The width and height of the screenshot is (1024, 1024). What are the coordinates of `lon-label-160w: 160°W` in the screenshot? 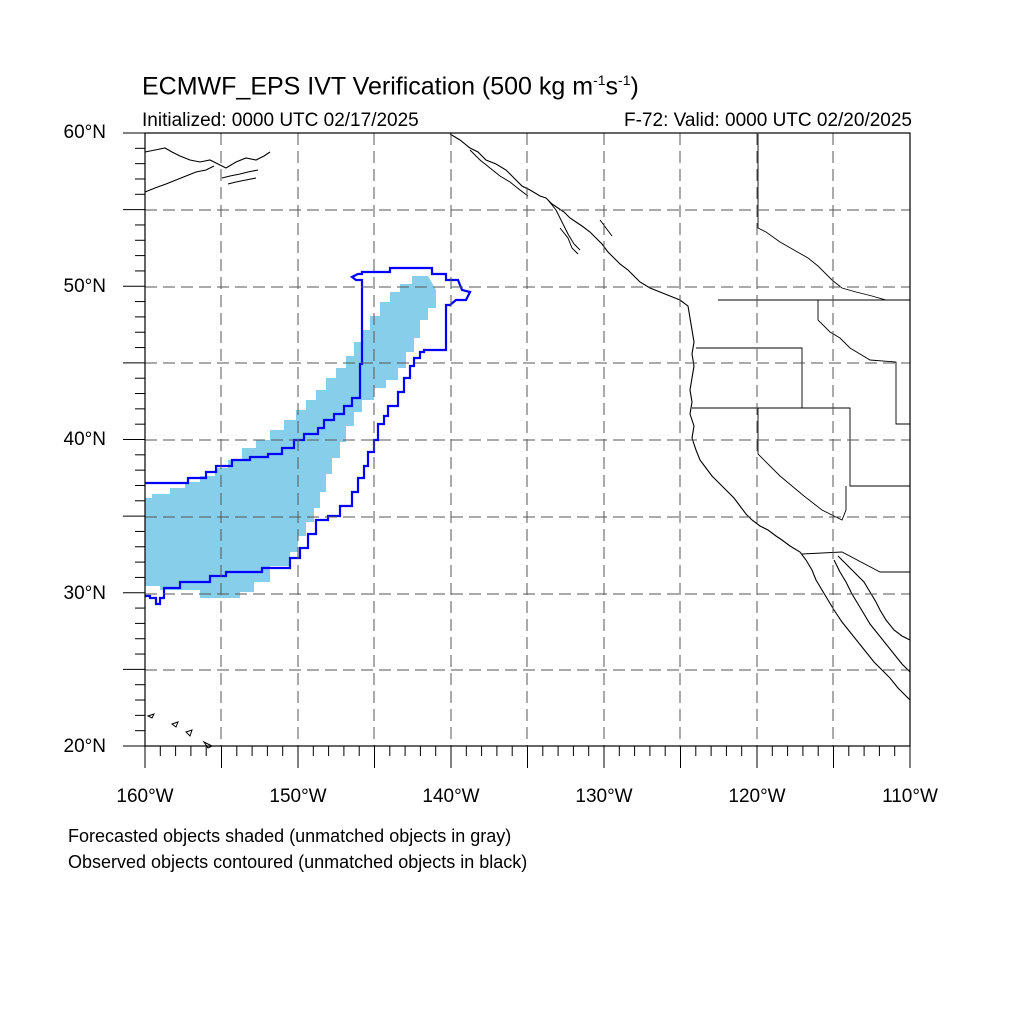 It's located at (145, 796).